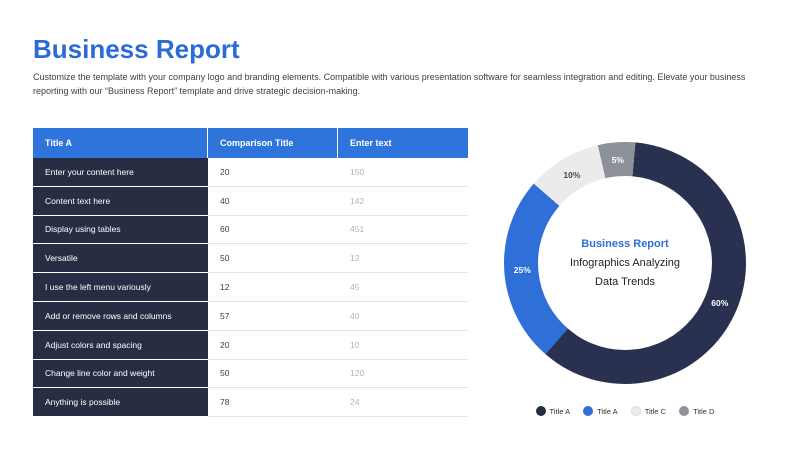  What do you see at coordinates (403, 172) in the screenshot?
I see `row-enter-text-value: 150` at bounding box center [403, 172].